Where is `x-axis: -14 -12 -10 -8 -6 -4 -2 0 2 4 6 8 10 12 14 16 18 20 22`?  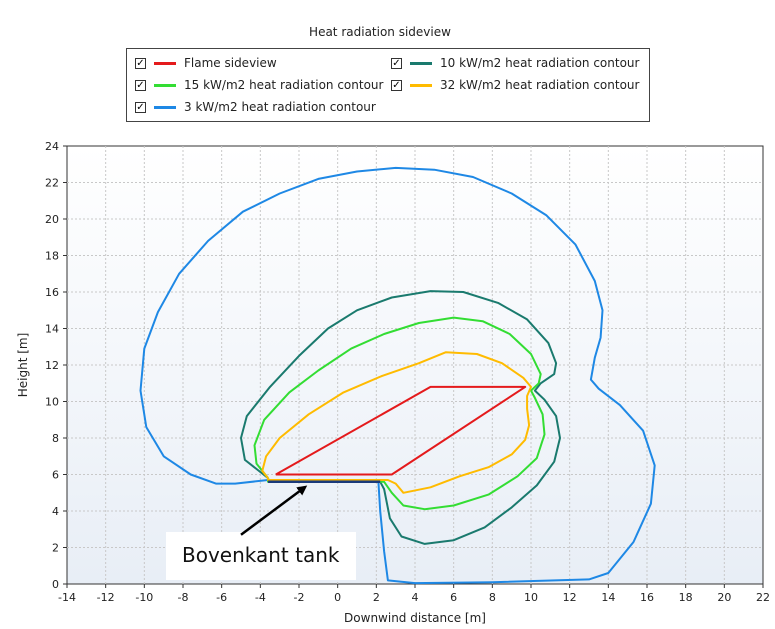 x-axis: -14 -12 -10 -8 -6 -4 -2 0 2 4 6 8 10 12 14 16 18 20 22 is located at coordinates (414, 594).